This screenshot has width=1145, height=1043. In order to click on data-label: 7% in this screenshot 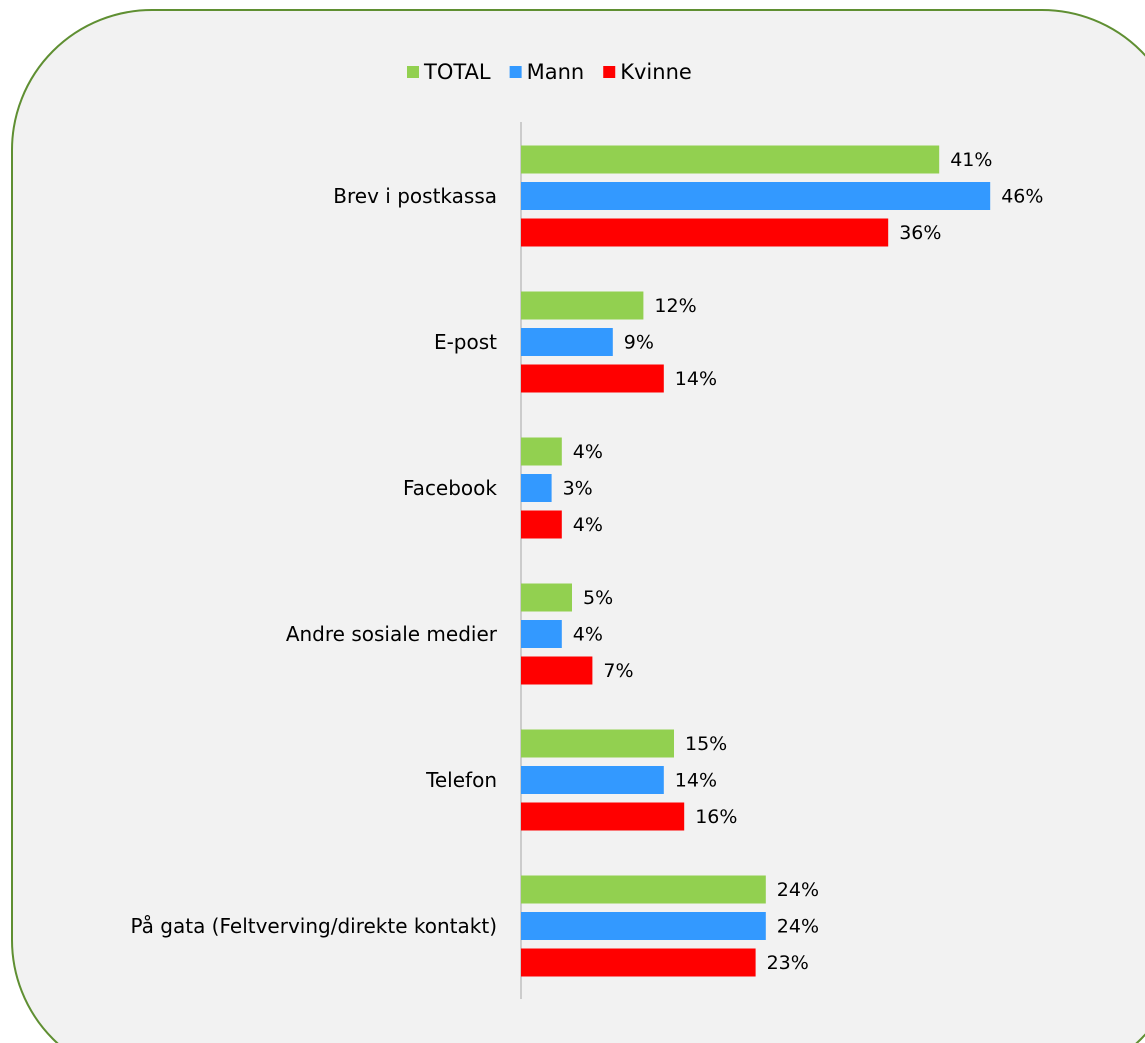, I will do `click(618, 671)`.